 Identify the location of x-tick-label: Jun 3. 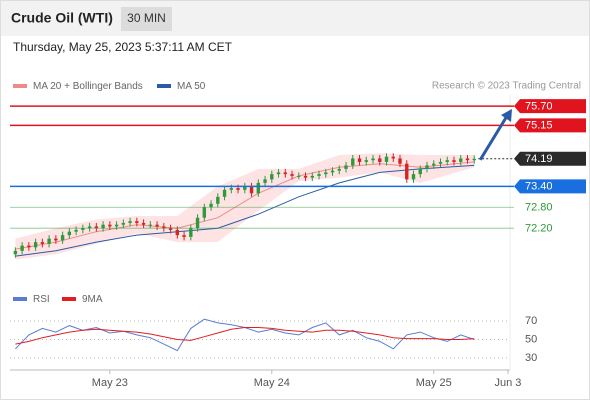
(508, 383).